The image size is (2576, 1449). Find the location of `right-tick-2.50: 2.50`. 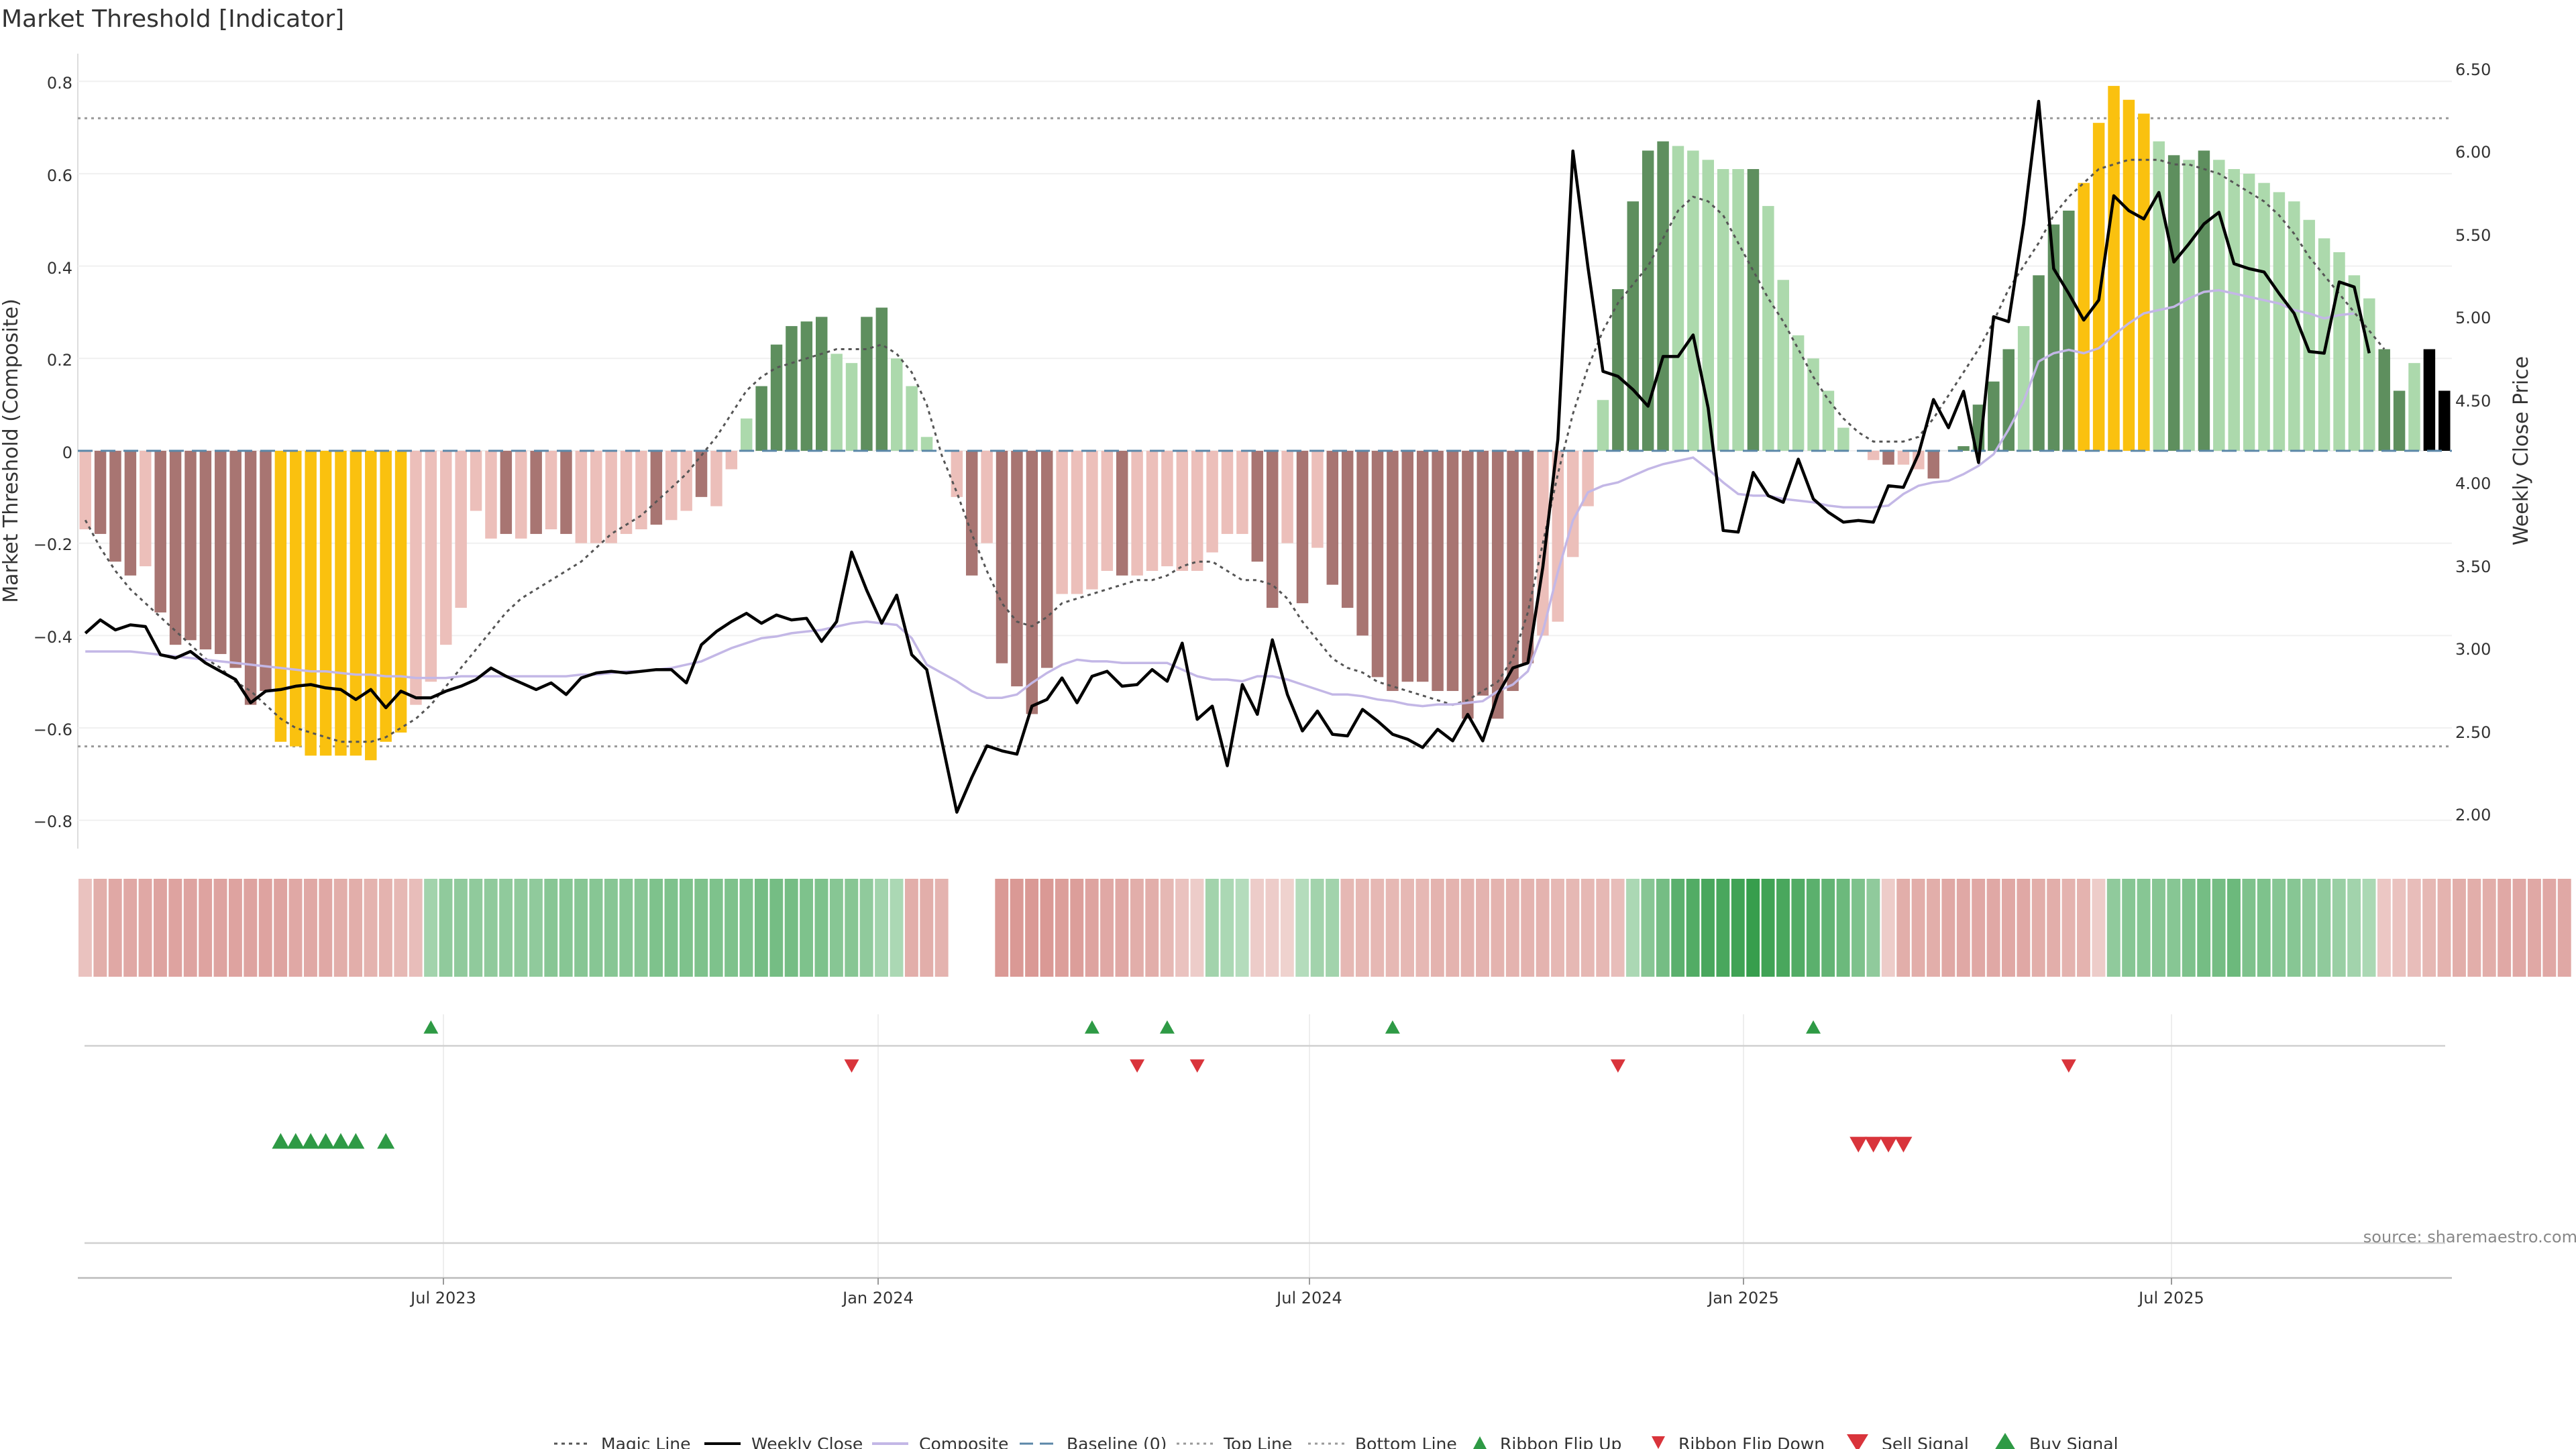

right-tick-2.50: 2.50 is located at coordinates (2473, 732).